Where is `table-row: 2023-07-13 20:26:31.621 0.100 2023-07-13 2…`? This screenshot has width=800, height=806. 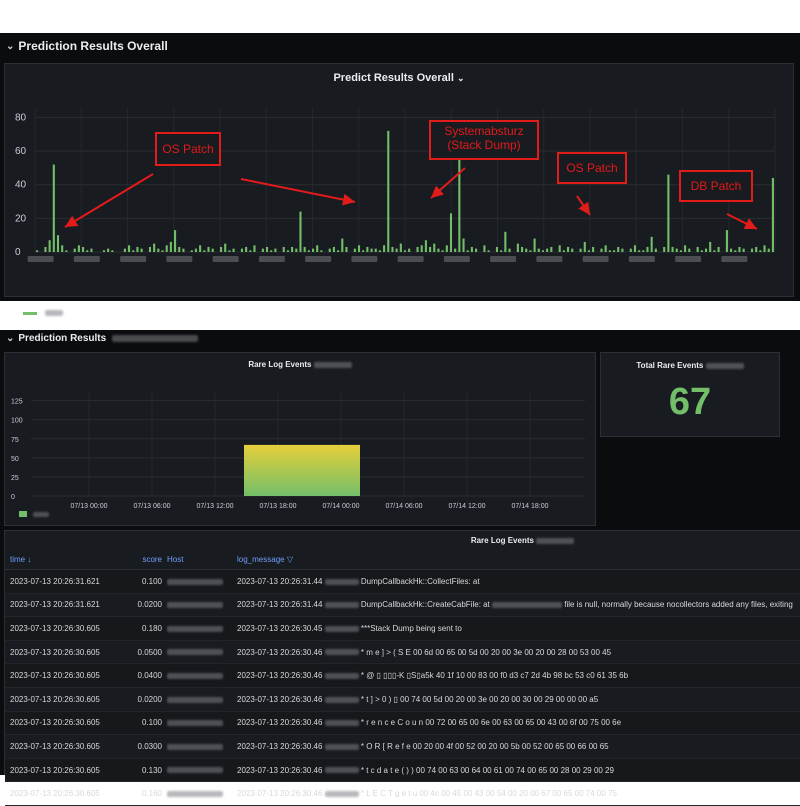
table-row: 2023-07-13 20:26:31.621 0.100 2023-07-13 2… is located at coordinates (402, 581).